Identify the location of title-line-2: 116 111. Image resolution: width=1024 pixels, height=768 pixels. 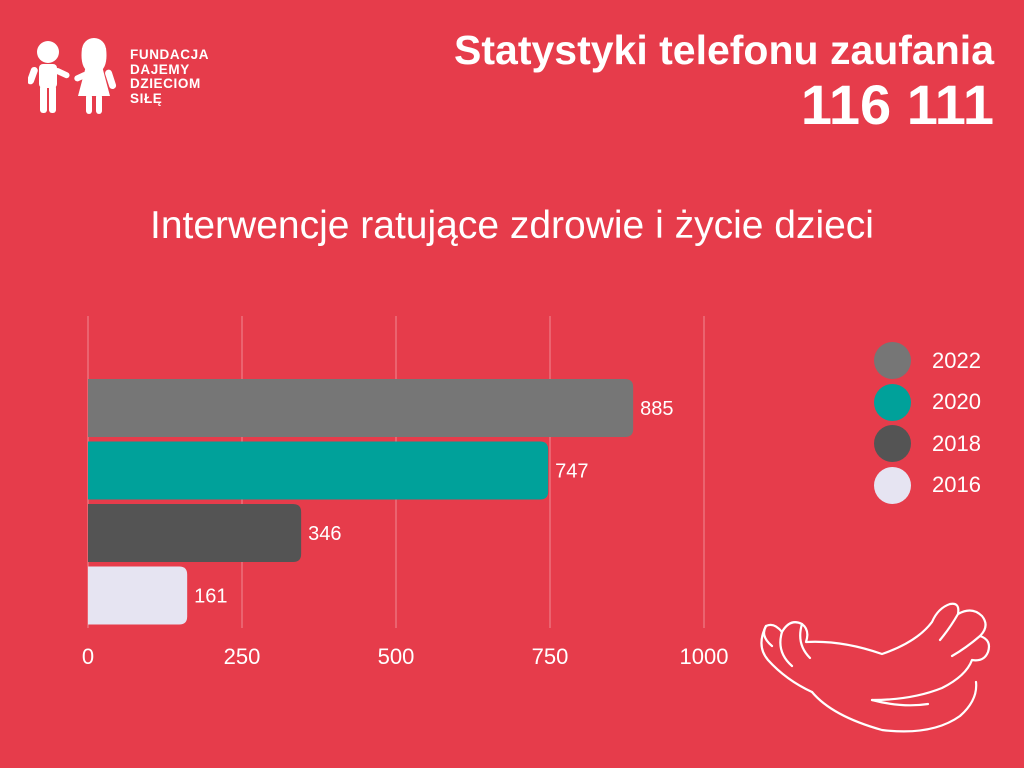
(897, 104).